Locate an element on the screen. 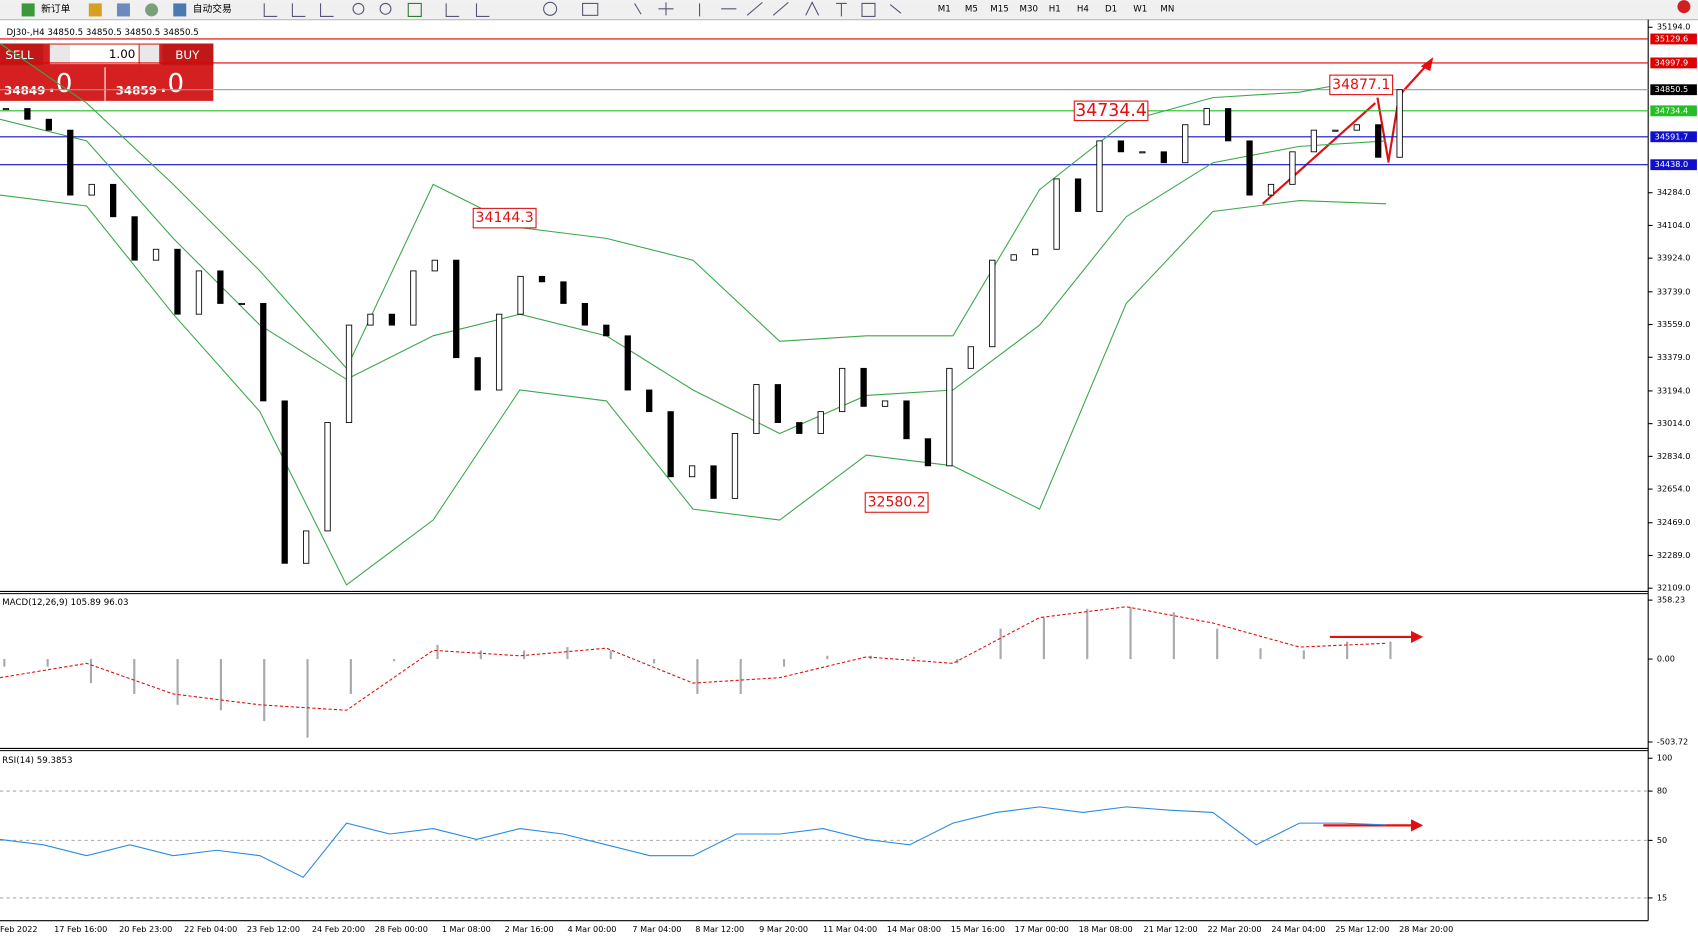 The image size is (1698, 936). timeframe: H1 is located at coordinates (1055, 9).